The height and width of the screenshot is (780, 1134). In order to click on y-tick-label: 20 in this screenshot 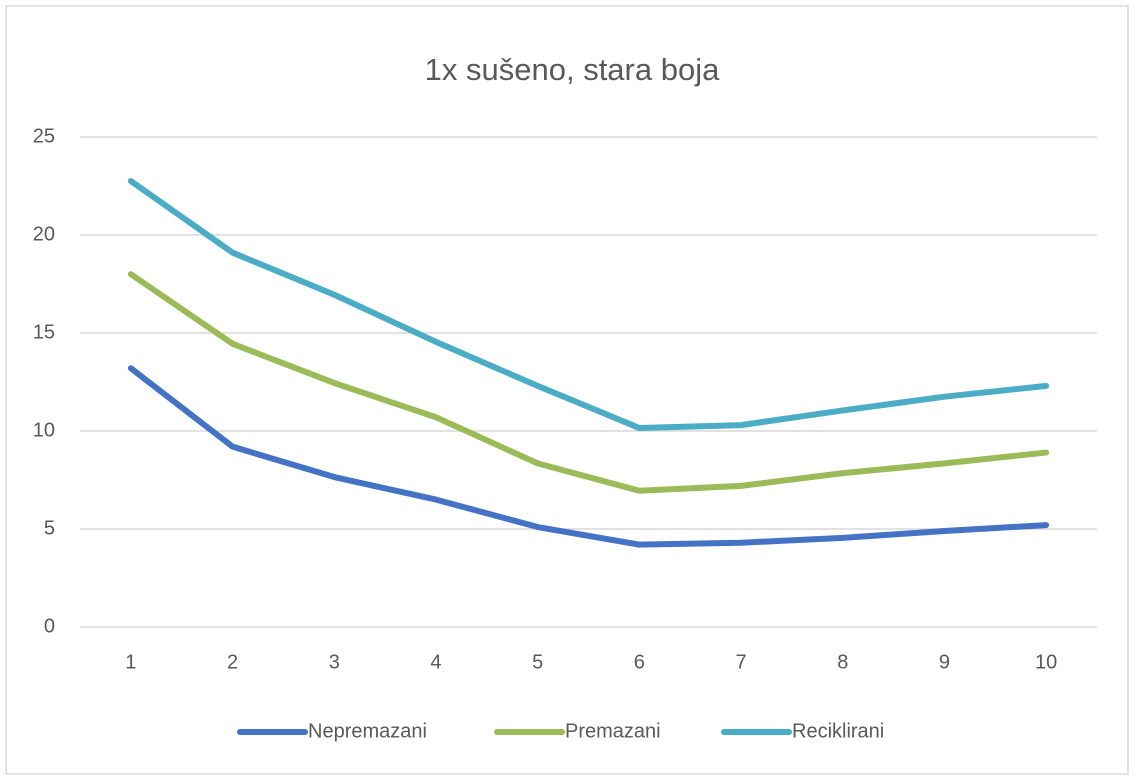, I will do `click(44, 234)`.